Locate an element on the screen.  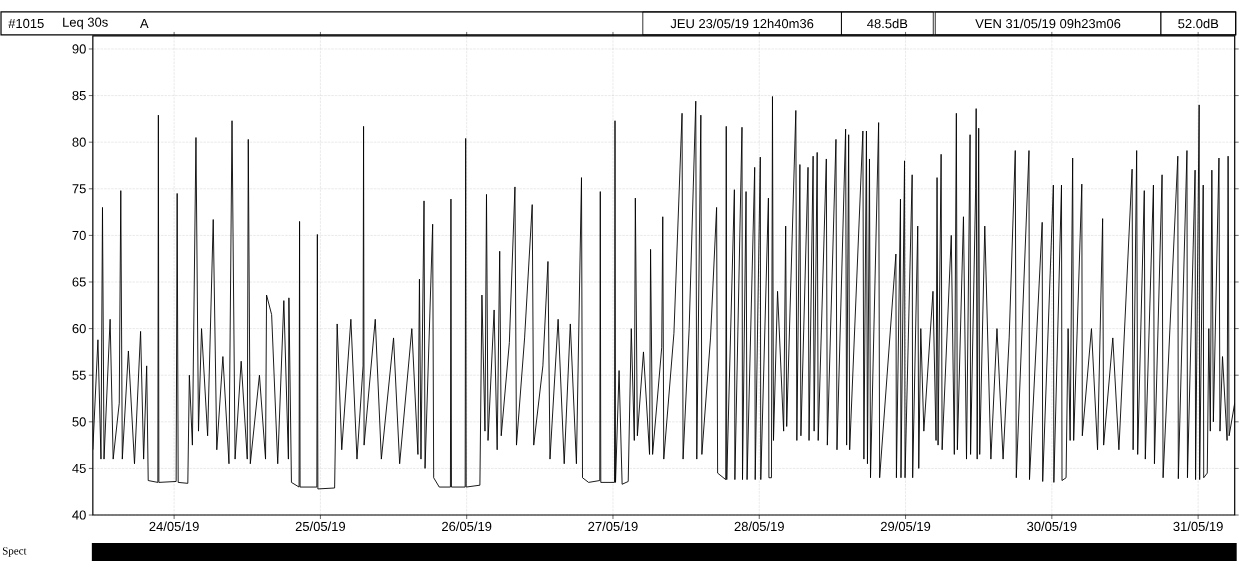
y-tick-label: 55 is located at coordinates (79, 375).